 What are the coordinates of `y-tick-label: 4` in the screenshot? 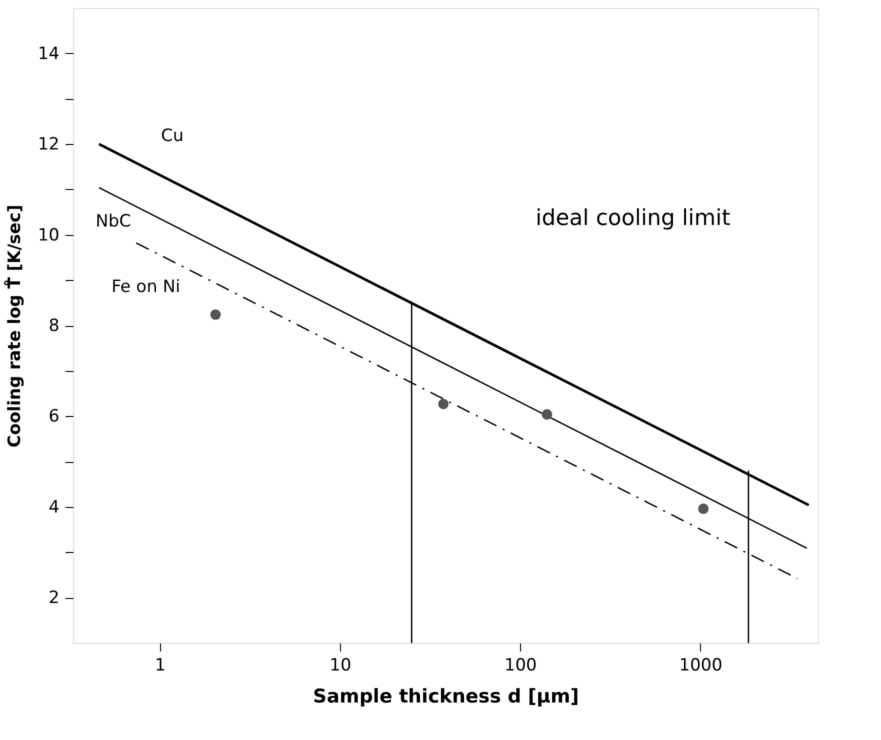 It's located at (54, 507).